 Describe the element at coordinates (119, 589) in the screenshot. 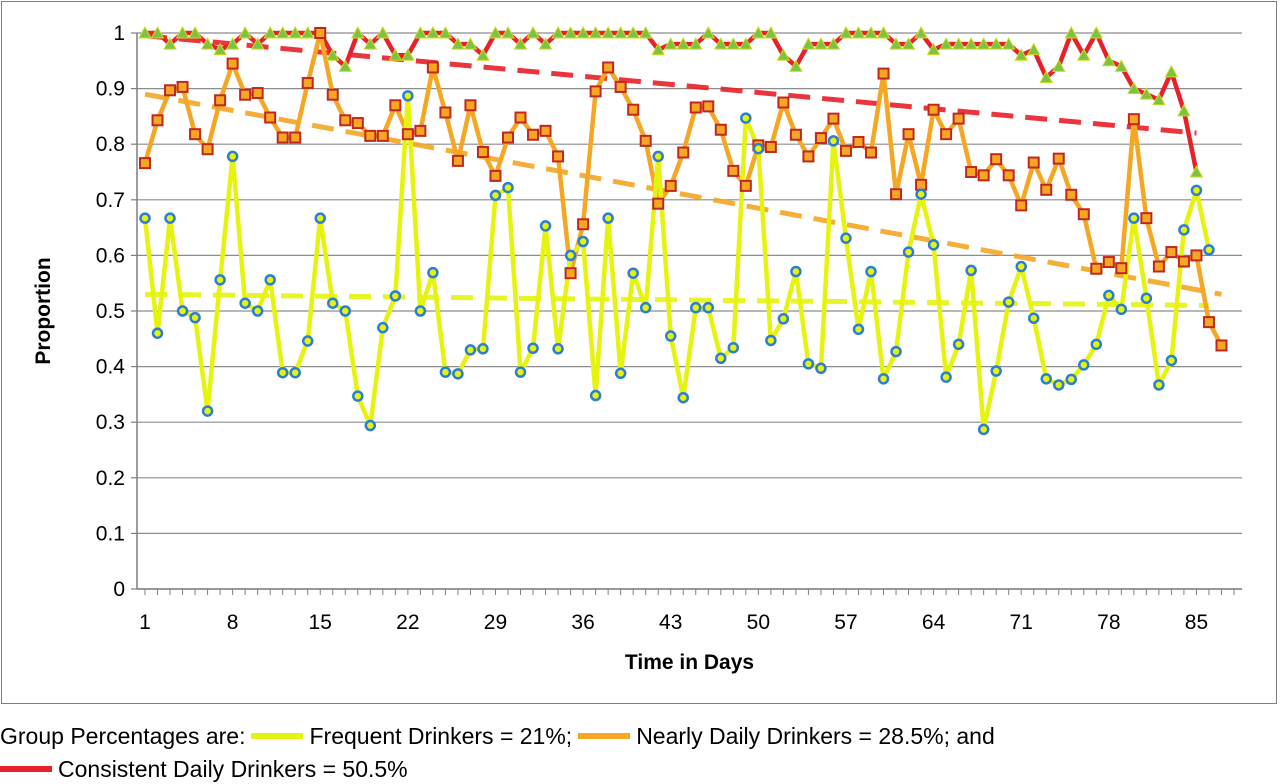

I see `y-tick-label-0: 0` at that location.